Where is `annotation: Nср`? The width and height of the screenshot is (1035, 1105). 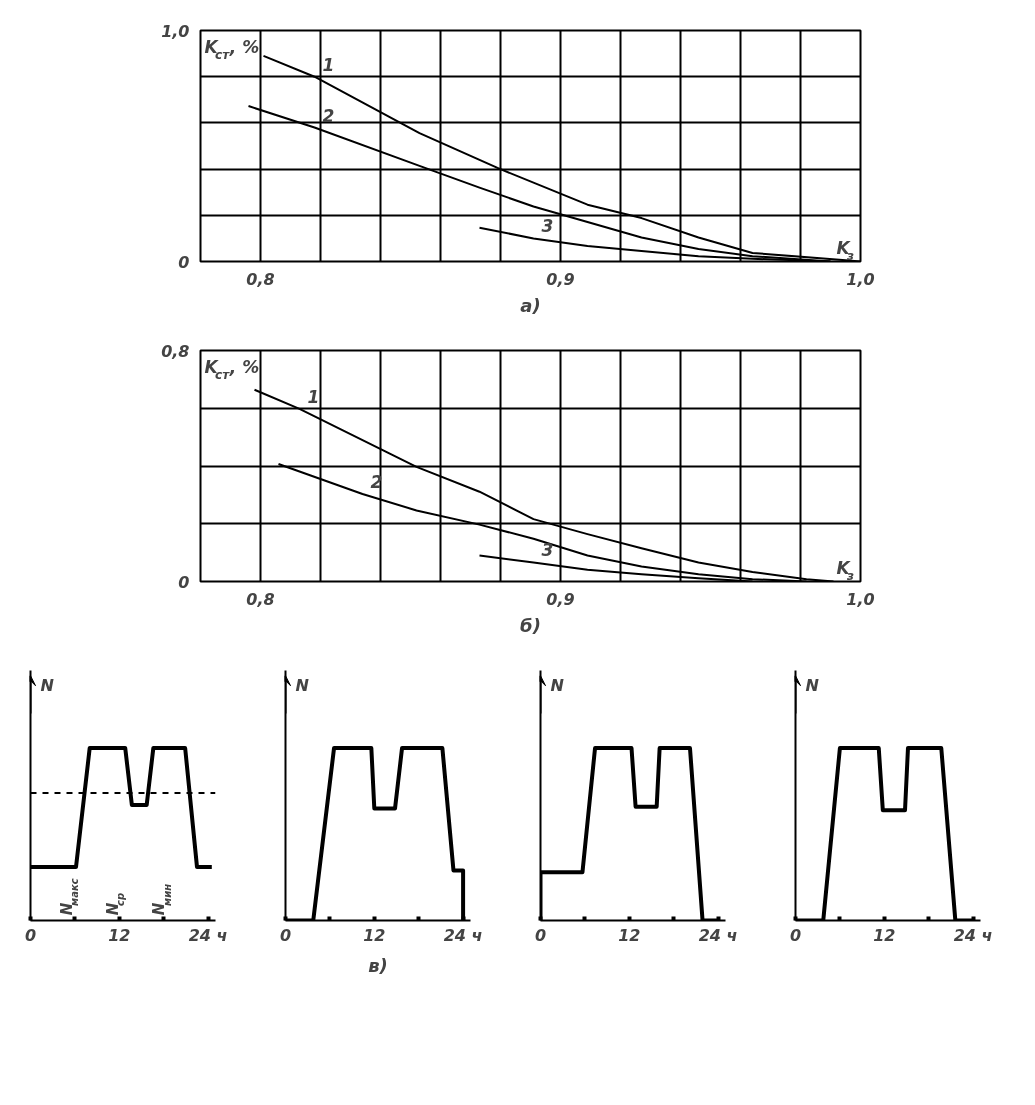 annotation: Nср is located at coordinates (115, 904).